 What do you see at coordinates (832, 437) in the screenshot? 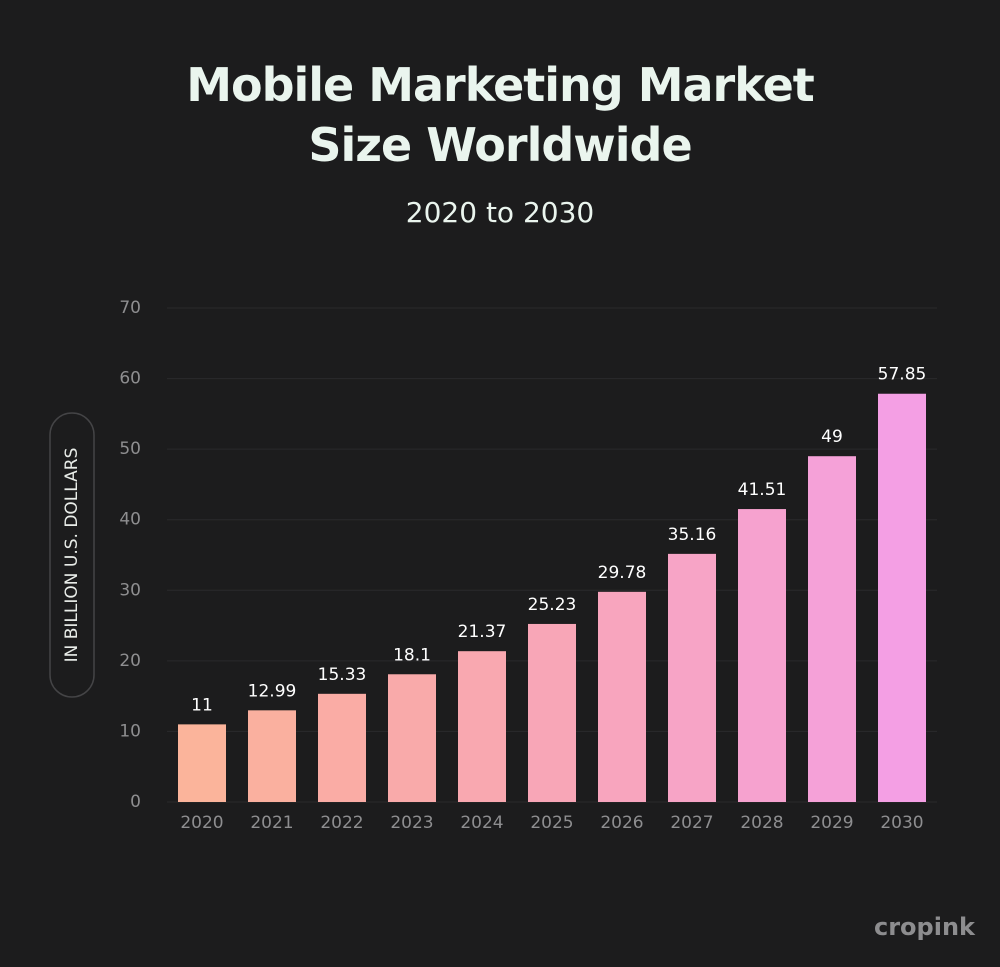
I see `value-label: 49` at bounding box center [832, 437].